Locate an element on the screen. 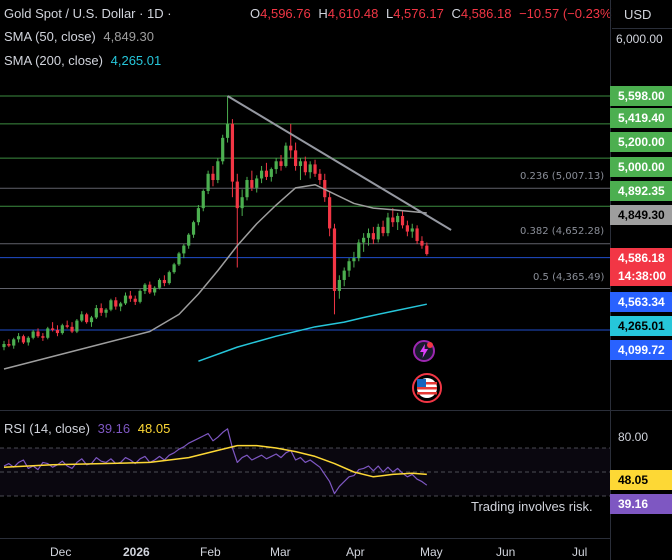 The width and height of the screenshot is (672, 560). time-axis-border is located at coordinates (305, 538).